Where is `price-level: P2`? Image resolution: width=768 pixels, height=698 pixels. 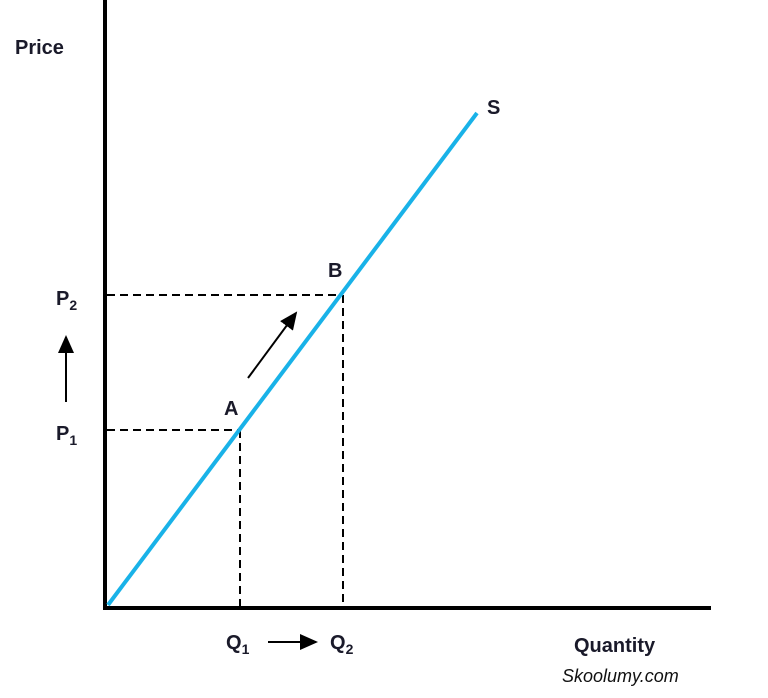
price-level: P2 is located at coordinates (66, 300).